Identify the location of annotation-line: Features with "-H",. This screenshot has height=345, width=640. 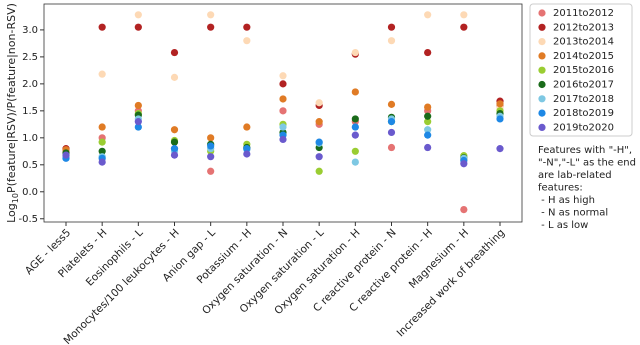
(585, 150).